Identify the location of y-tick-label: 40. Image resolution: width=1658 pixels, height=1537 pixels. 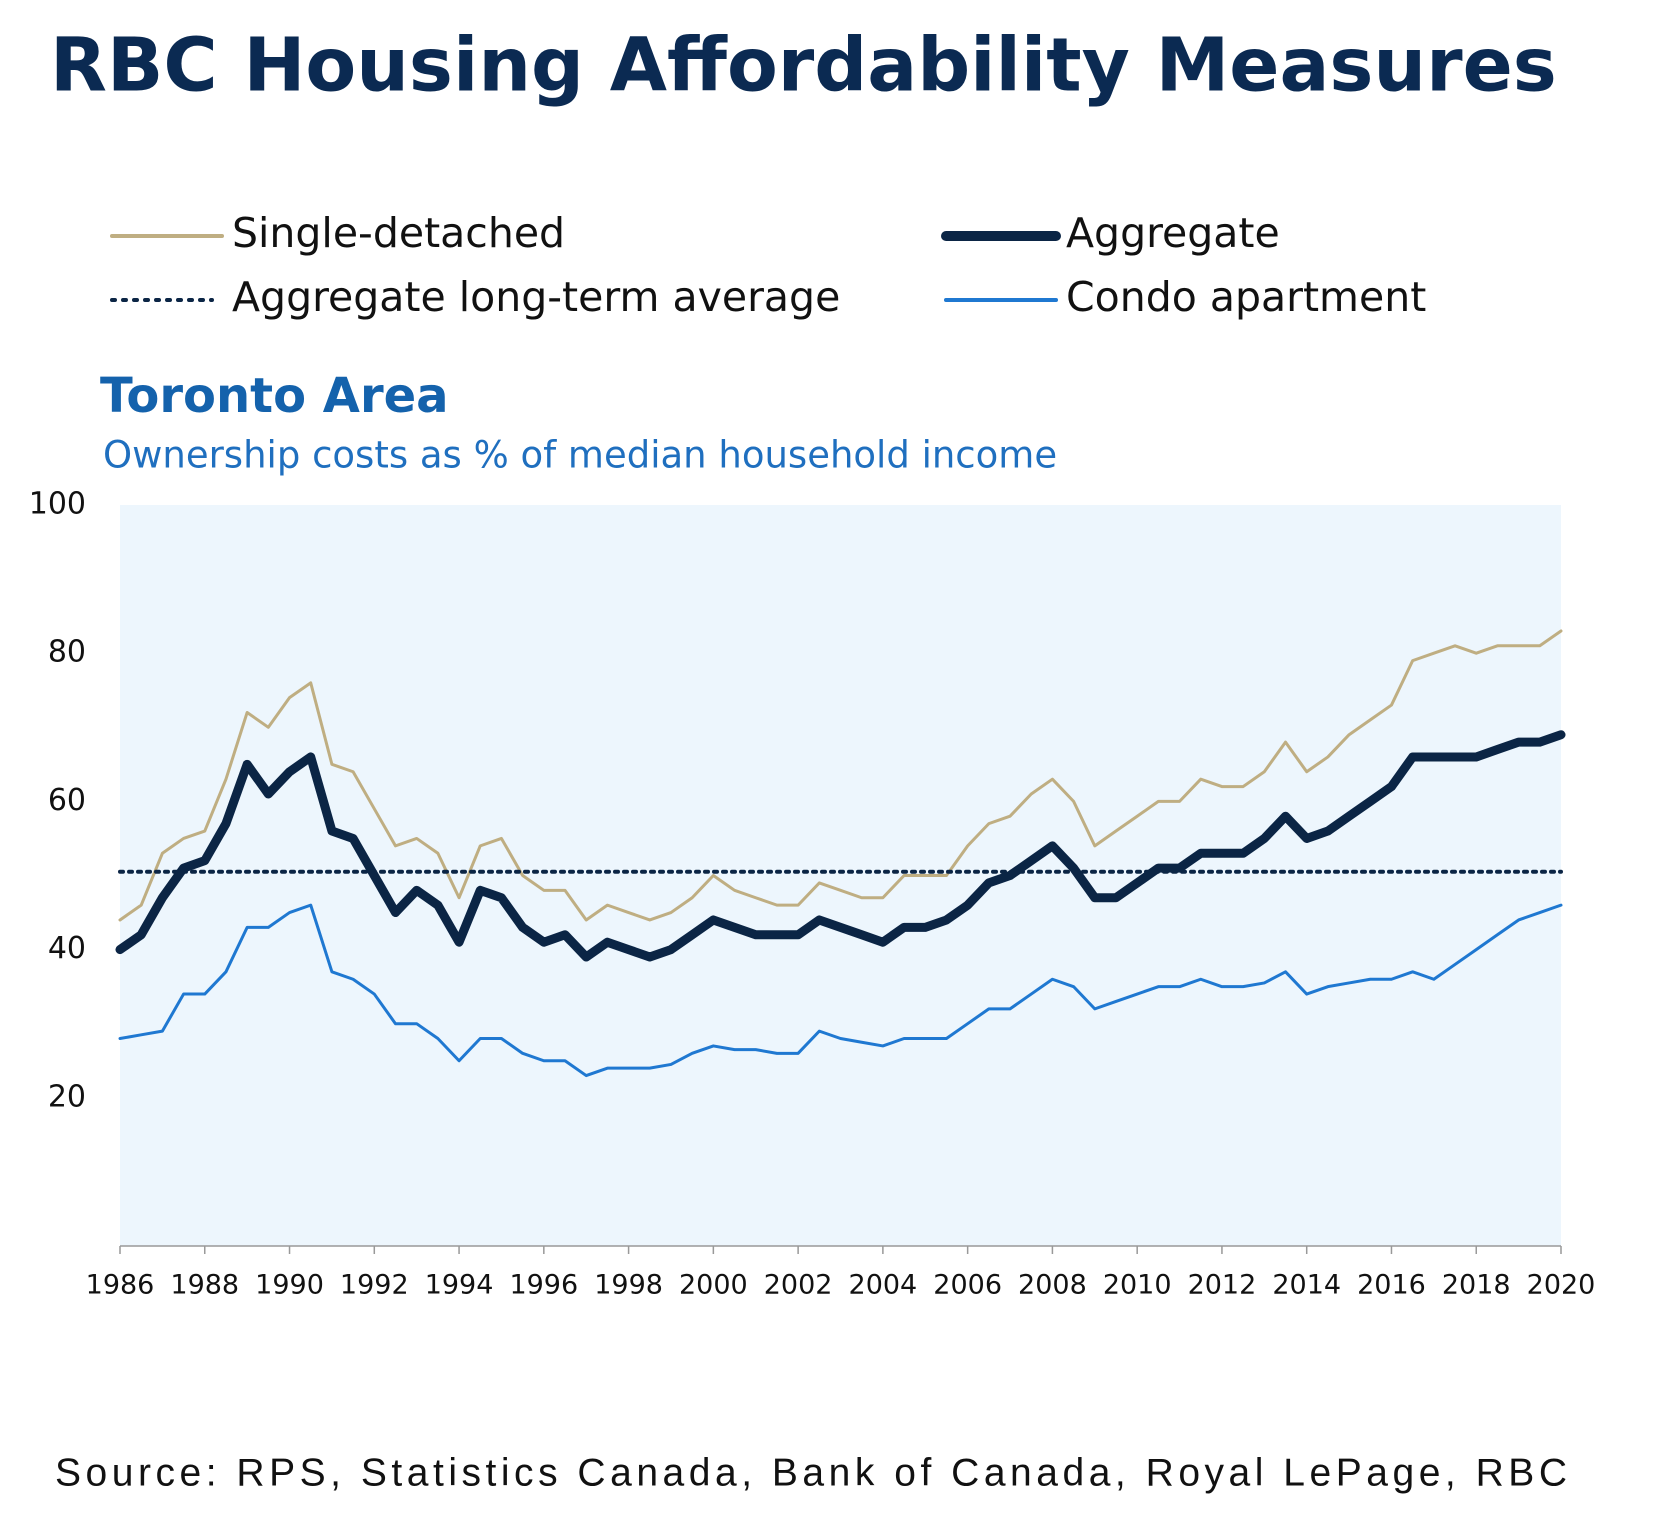
(67, 948).